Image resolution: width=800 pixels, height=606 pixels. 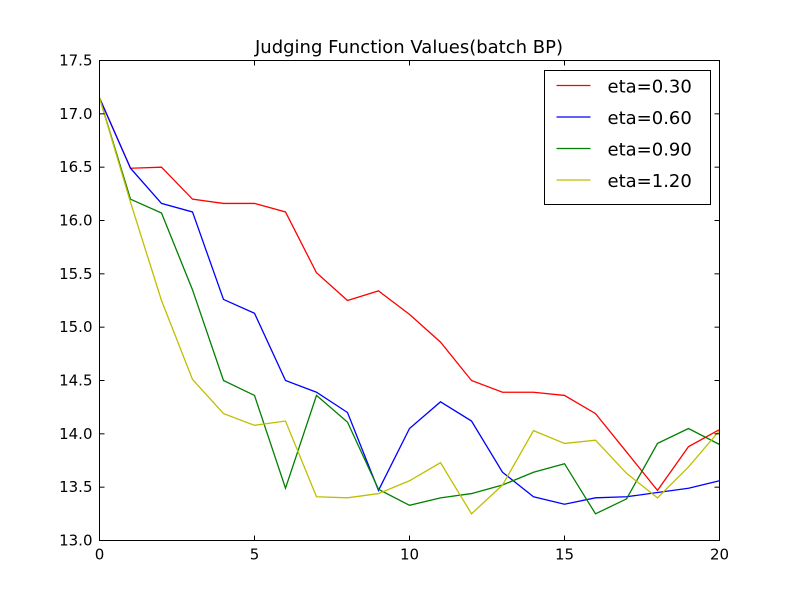 I want to click on y-tick-label: 13.0, so click(x=75, y=541).